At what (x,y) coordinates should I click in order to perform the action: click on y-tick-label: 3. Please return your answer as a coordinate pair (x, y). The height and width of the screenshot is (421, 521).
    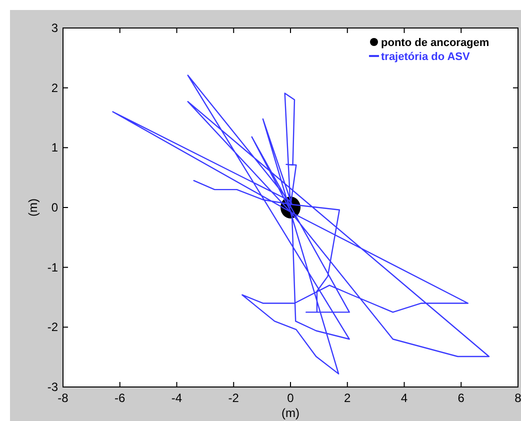
    Looking at the image, I should click on (54, 28).